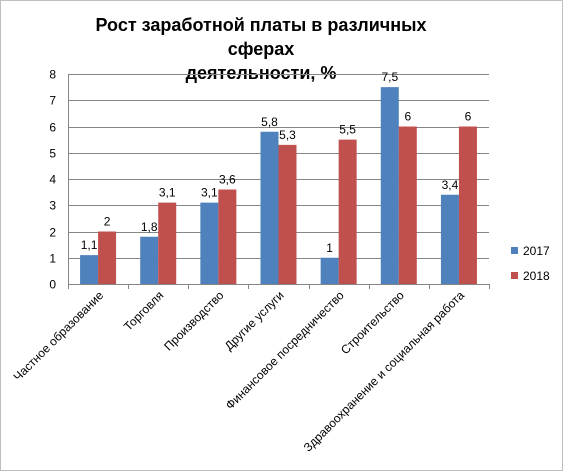 Image resolution: width=563 pixels, height=471 pixels. I want to click on y-tick-label: 1, so click(52, 259).